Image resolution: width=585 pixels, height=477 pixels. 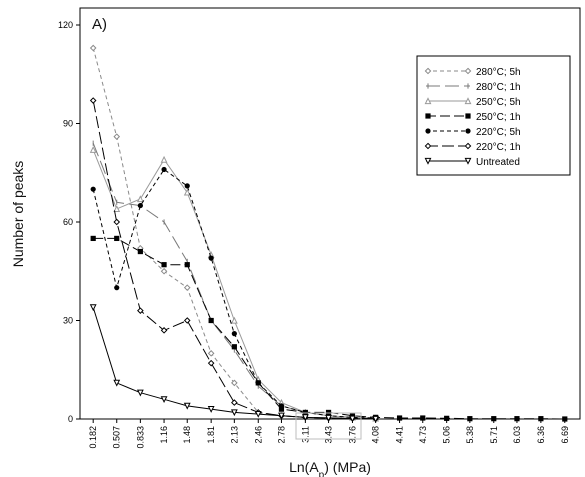 I want to click on x-tick-label: 2.13, so click(x=234, y=435).